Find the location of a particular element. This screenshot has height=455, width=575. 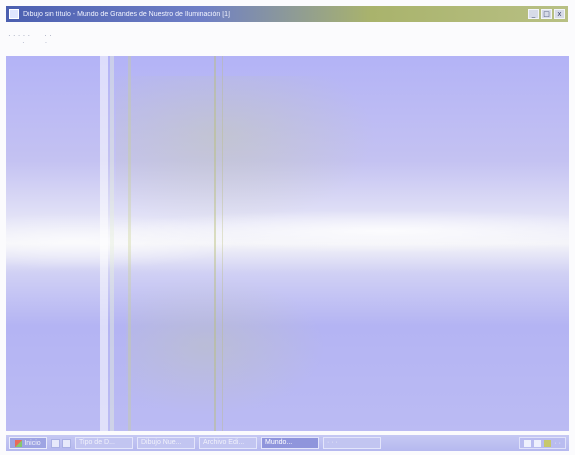

menu-sub-item-first: · is located at coordinates (23, 42).